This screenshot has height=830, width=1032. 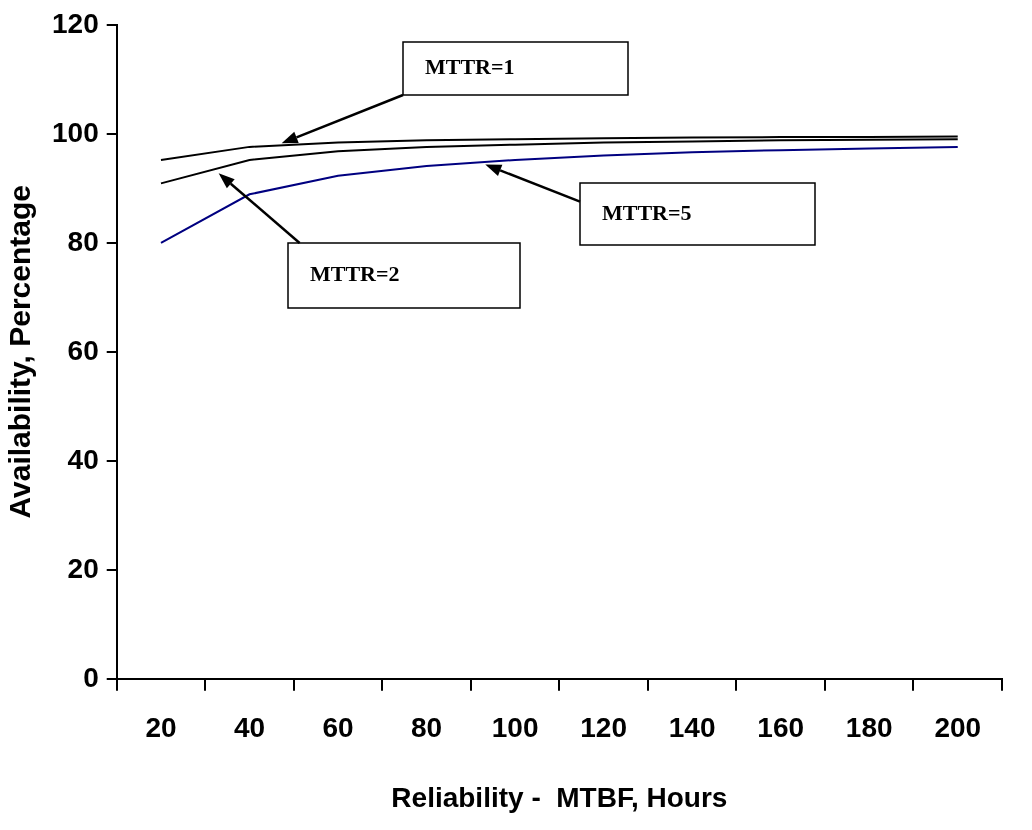 What do you see at coordinates (355, 274) in the screenshot?
I see `text: MTTR=2` at bounding box center [355, 274].